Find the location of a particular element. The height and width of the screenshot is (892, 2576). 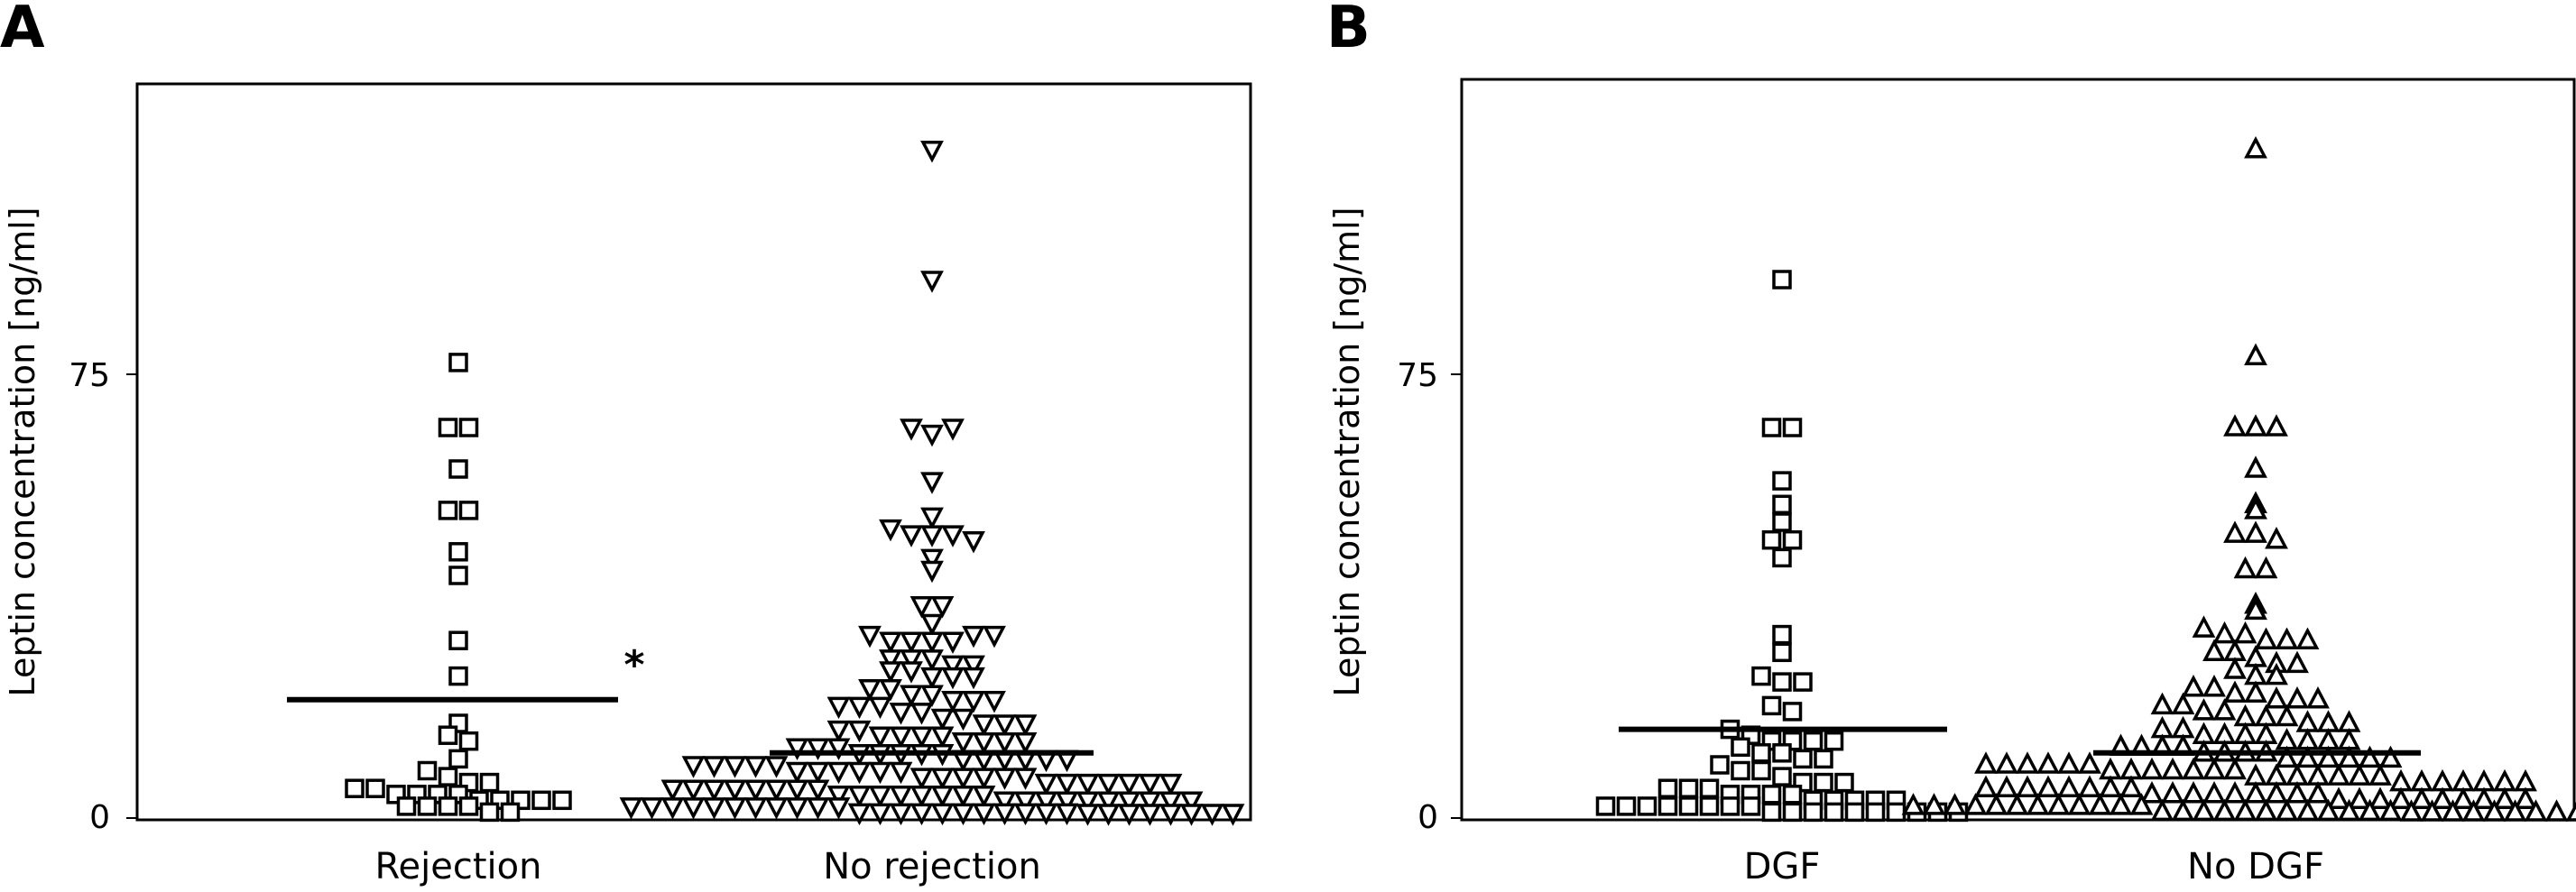

panel-a-category-no-rejection: No rejection is located at coordinates (932, 866).